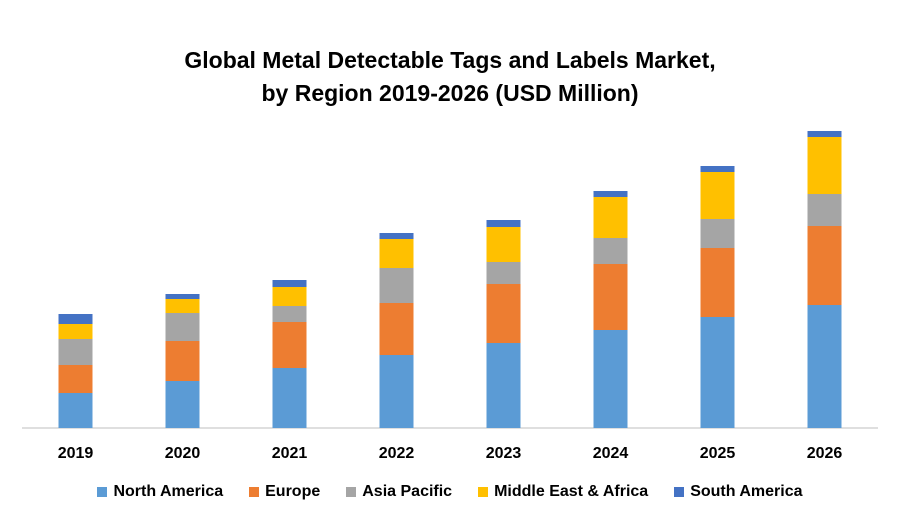 The image size is (900, 525). What do you see at coordinates (610, 251) in the screenshot?
I see `bar-segment-2024-asia-pacific` at bounding box center [610, 251].